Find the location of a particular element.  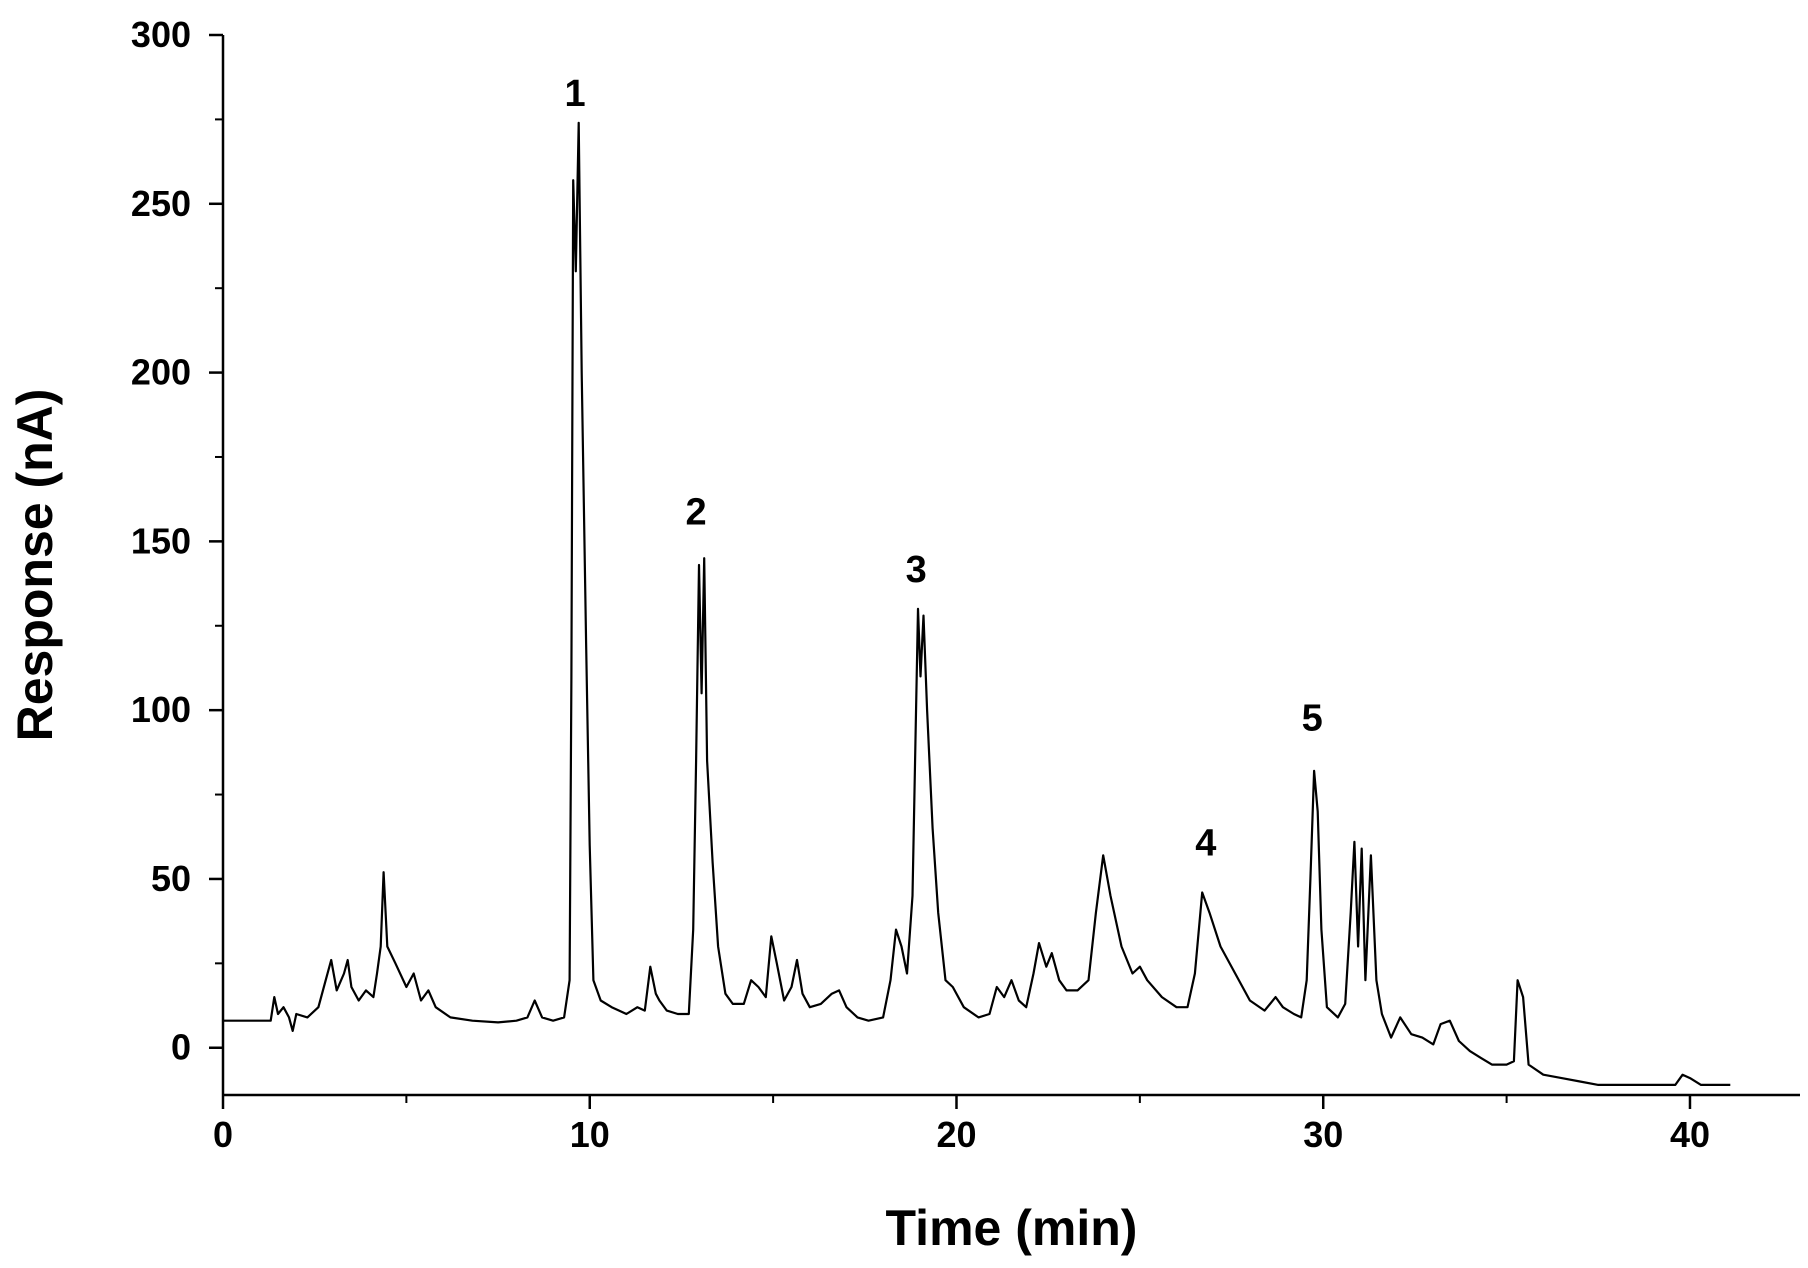

x-tick-label-0: 0 is located at coordinates (223, 1134).